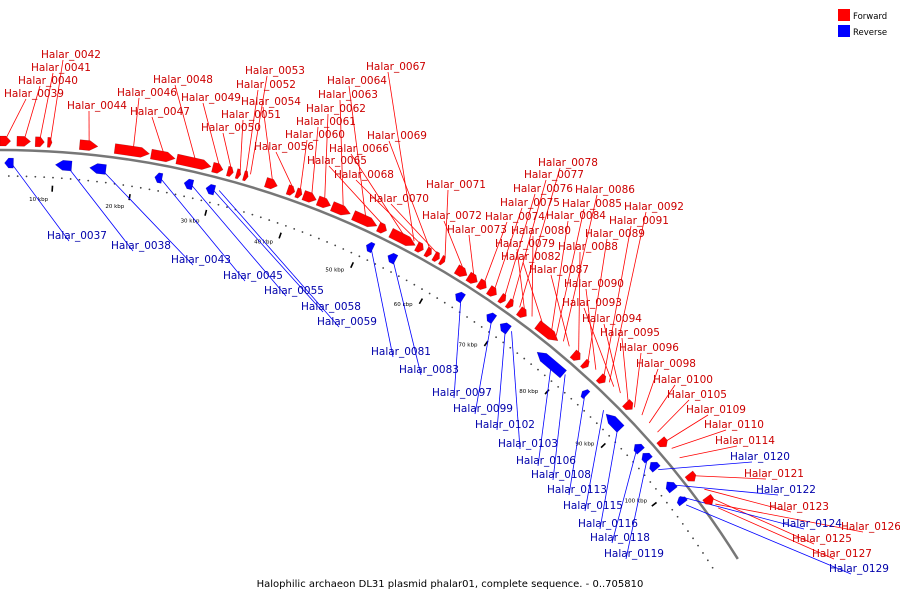  What do you see at coordinates (397, 136) in the screenshot?
I see `forward-gene-label: Halar_0069` at bounding box center [397, 136].